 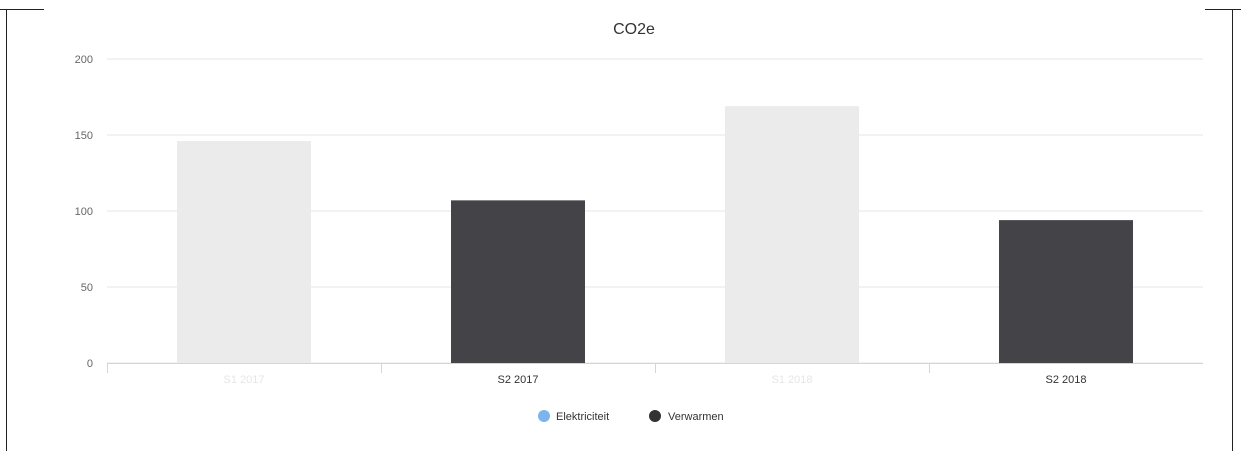 What do you see at coordinates (84, 136) in the screenshot?
I see `y-tick-label: 150` at bounding box center [84, 136].